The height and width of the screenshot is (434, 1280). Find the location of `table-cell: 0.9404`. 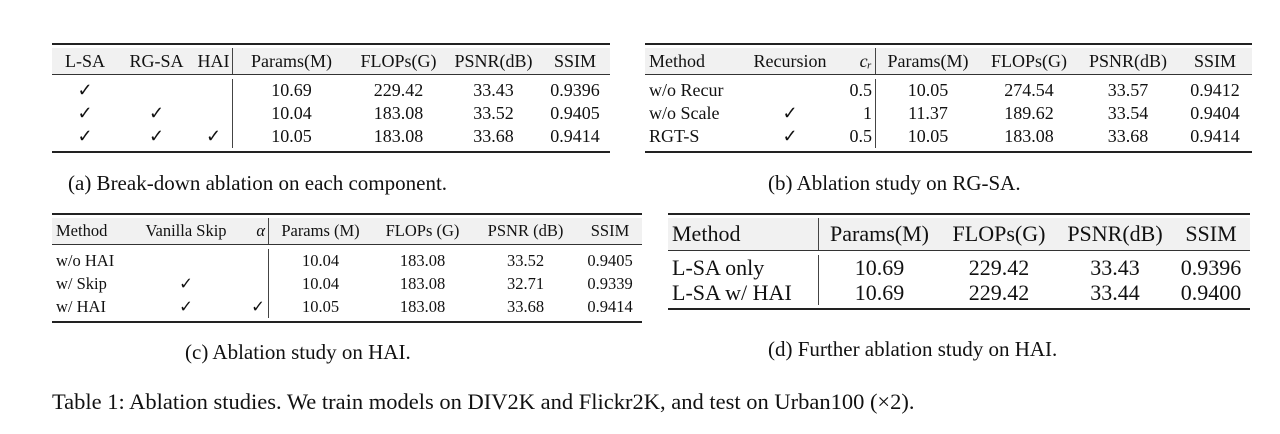

table-cell: 0.9404 is located at coordinates (1215, 113).